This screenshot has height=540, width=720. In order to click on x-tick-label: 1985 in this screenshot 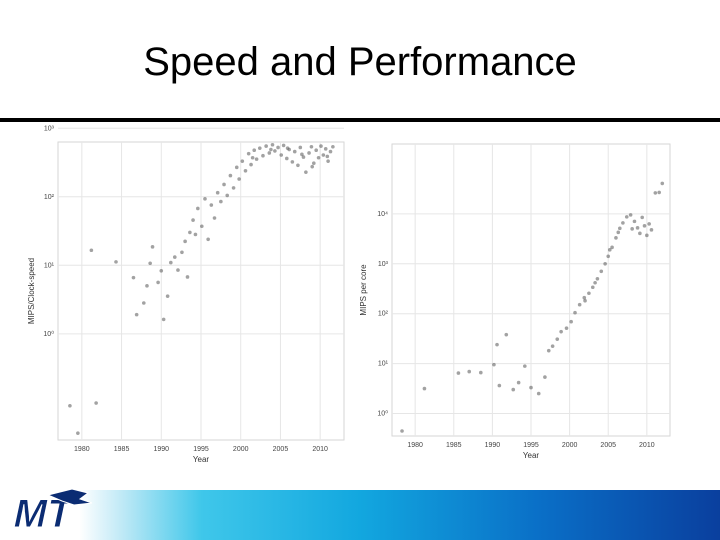, I will do `click(122, 449)`.